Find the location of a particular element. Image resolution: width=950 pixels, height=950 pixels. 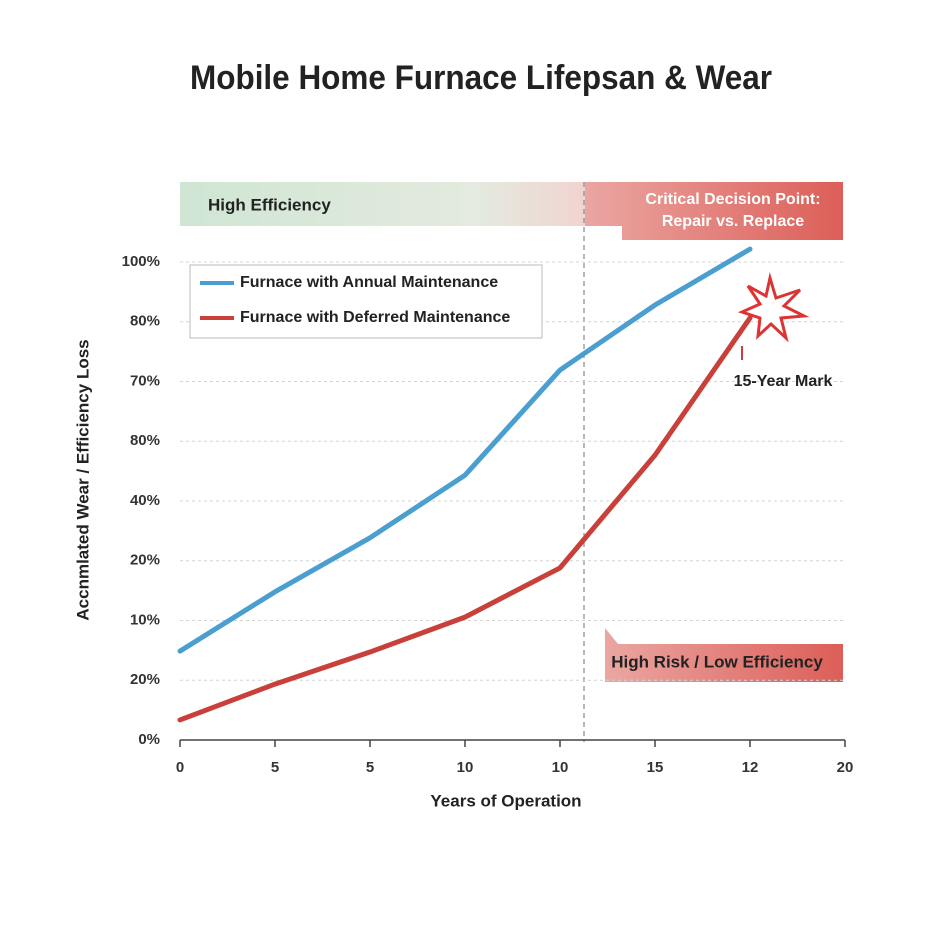

y-tick-label: 10% is located at coordinates (145, 619).